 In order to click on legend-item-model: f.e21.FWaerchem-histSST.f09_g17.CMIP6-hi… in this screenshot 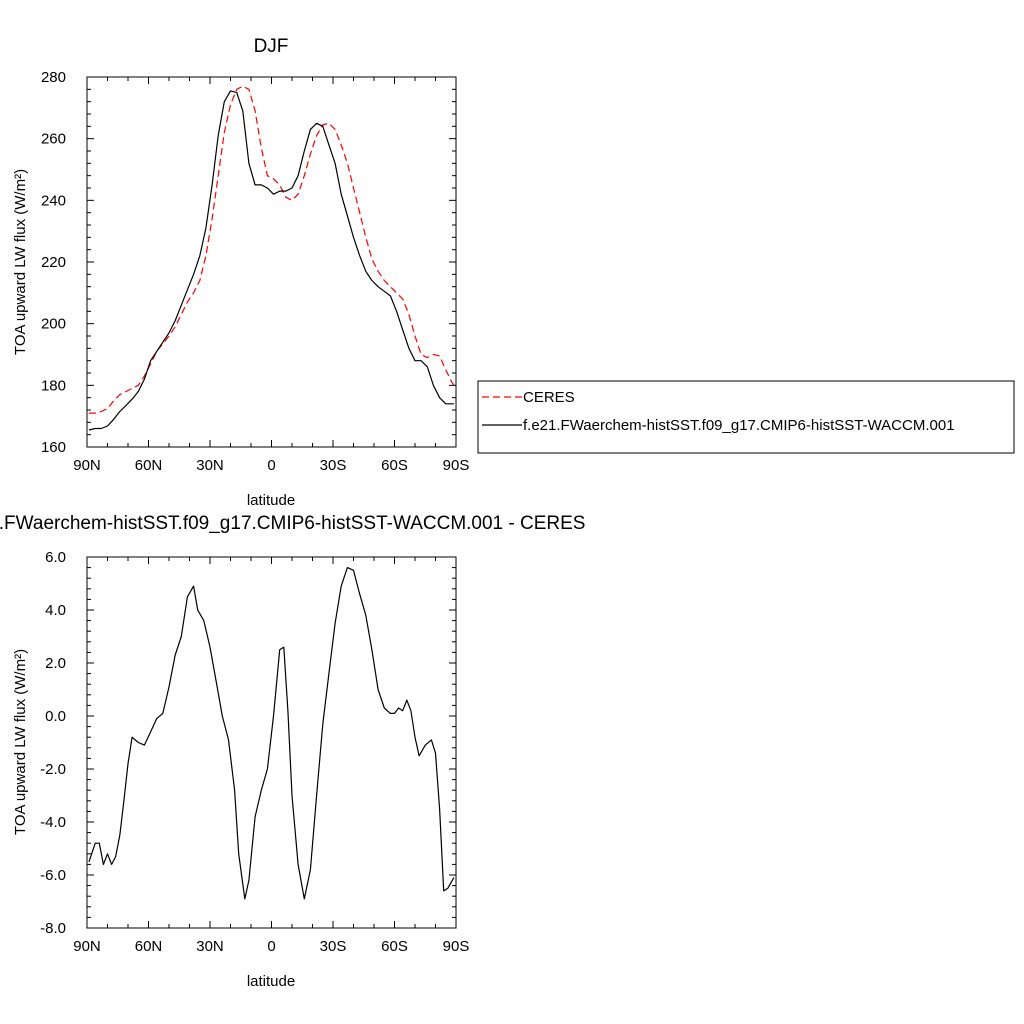, I will do `click(718, 425)`.